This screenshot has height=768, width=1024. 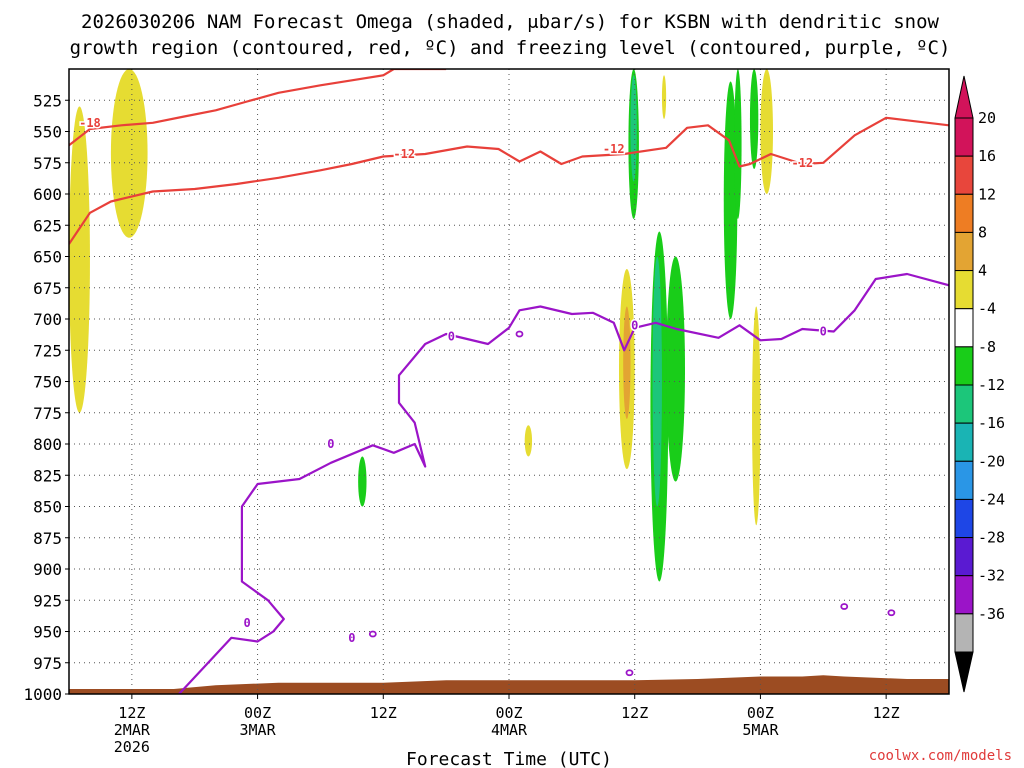 What do you see at coordinates (991, 538) in the screenshot?
I see `colorbar-label-11: -28` at bounding box center [991, 538].